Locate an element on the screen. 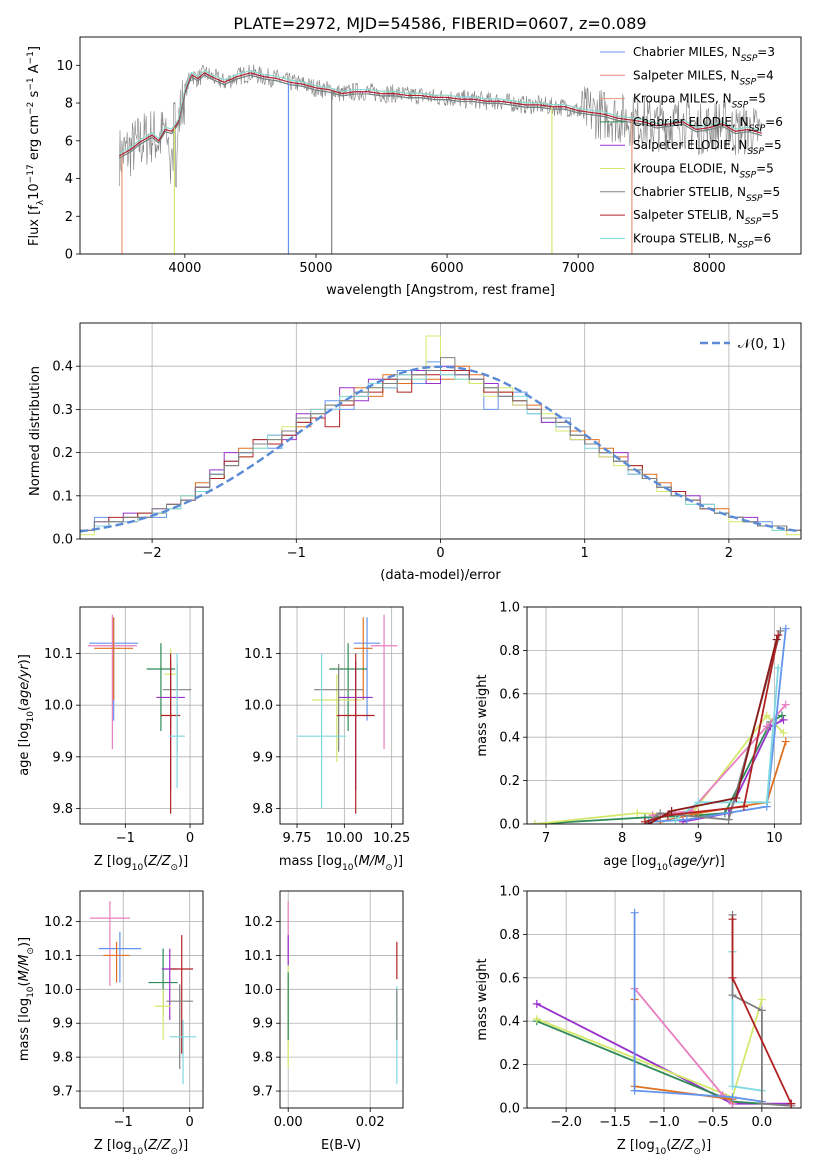 This screenshot has width=819, height=1170. label-part: Z [log is located at coordinates (113, 861).